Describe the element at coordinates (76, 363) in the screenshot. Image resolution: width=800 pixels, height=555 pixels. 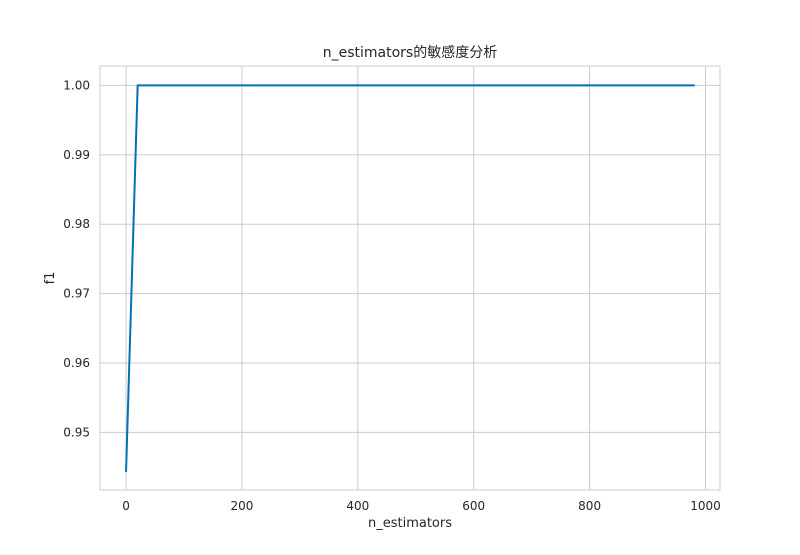
I see `y-tick-label: 0.96` at that location.